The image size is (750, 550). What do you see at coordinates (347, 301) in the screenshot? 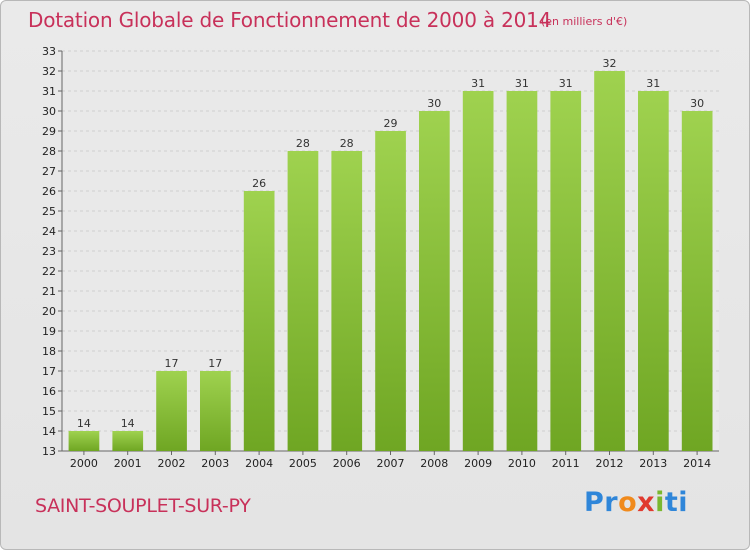
I see `bar-2006` at bounding box center [347, 301].